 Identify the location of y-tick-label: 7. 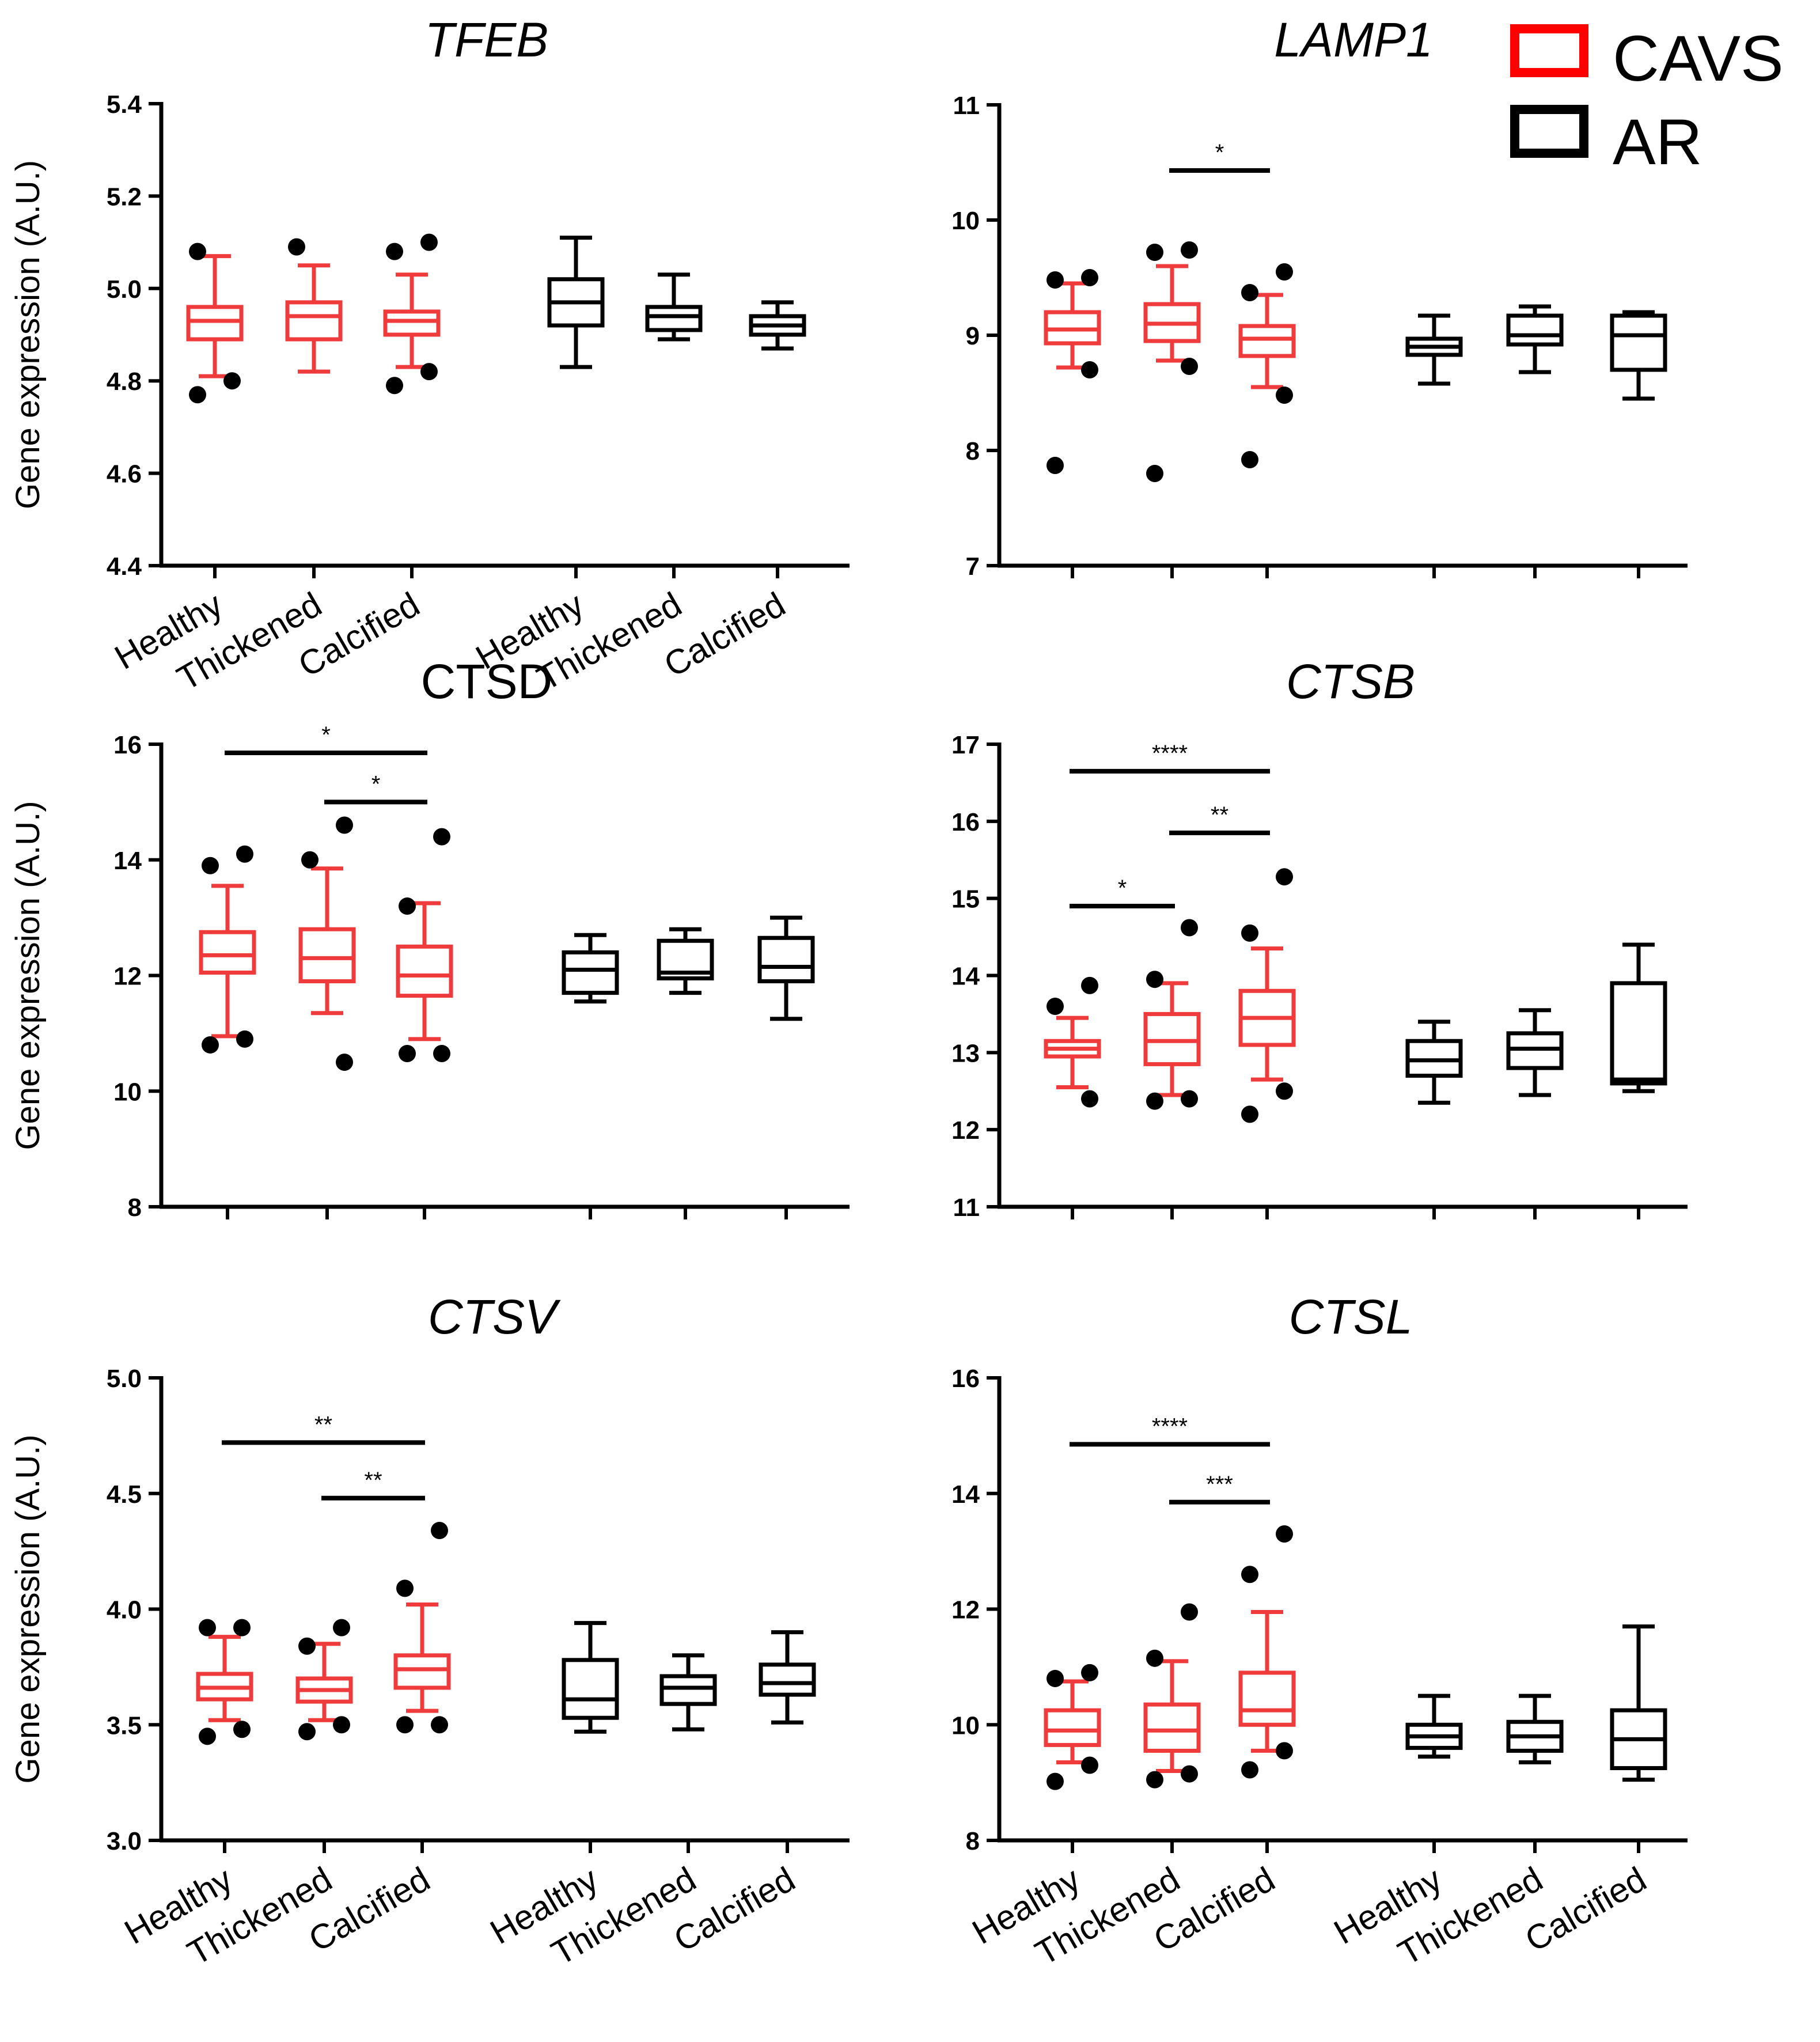
(973, 566).